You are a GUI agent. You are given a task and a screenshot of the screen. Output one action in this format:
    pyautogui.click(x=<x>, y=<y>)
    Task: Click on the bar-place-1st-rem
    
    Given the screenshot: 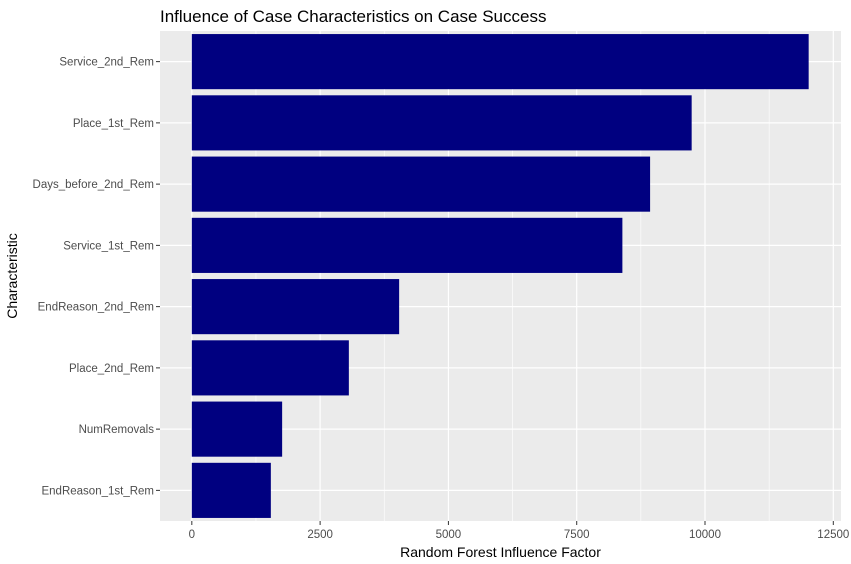 What is the action you would take?
    pyautogui.click(x=441, y=123)
    